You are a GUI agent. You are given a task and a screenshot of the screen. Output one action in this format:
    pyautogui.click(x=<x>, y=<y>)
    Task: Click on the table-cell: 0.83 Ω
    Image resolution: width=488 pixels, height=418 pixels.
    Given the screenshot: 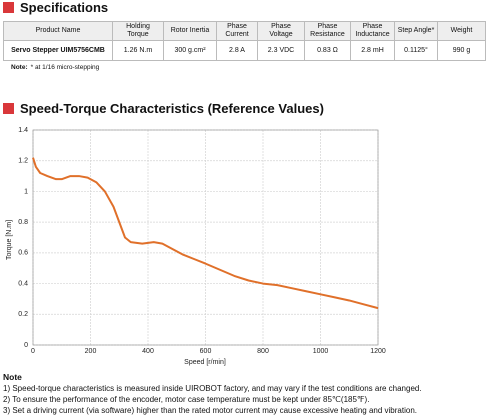 What is the action you would take?
    pyautogui.click(x=327, y=50)
    